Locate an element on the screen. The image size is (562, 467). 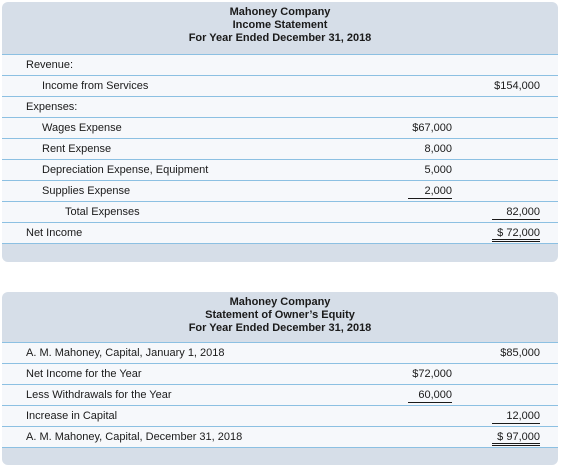
label: Expenses: is located at coordinates (52, 107).